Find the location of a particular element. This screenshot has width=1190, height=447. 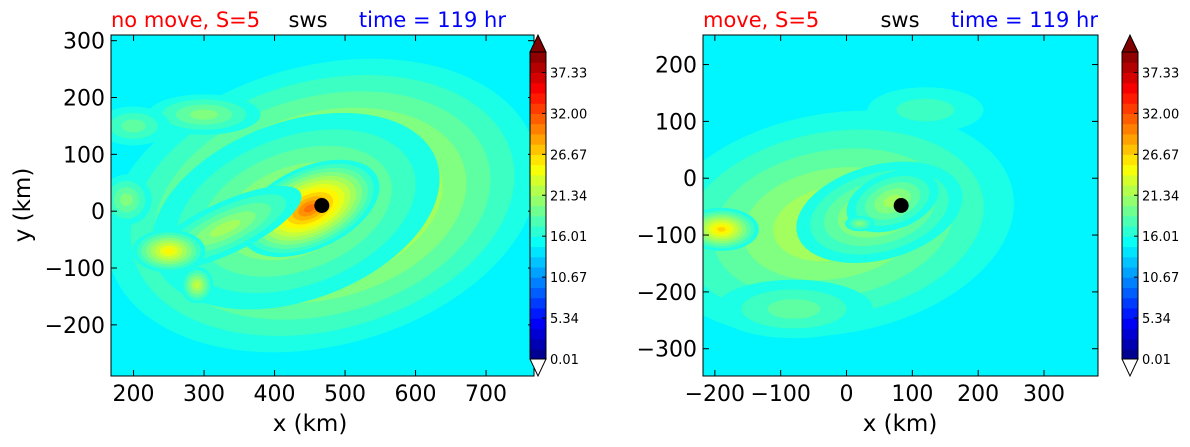

colorbar-tick-label: 21.34 is located at coordinates (1160, 196).